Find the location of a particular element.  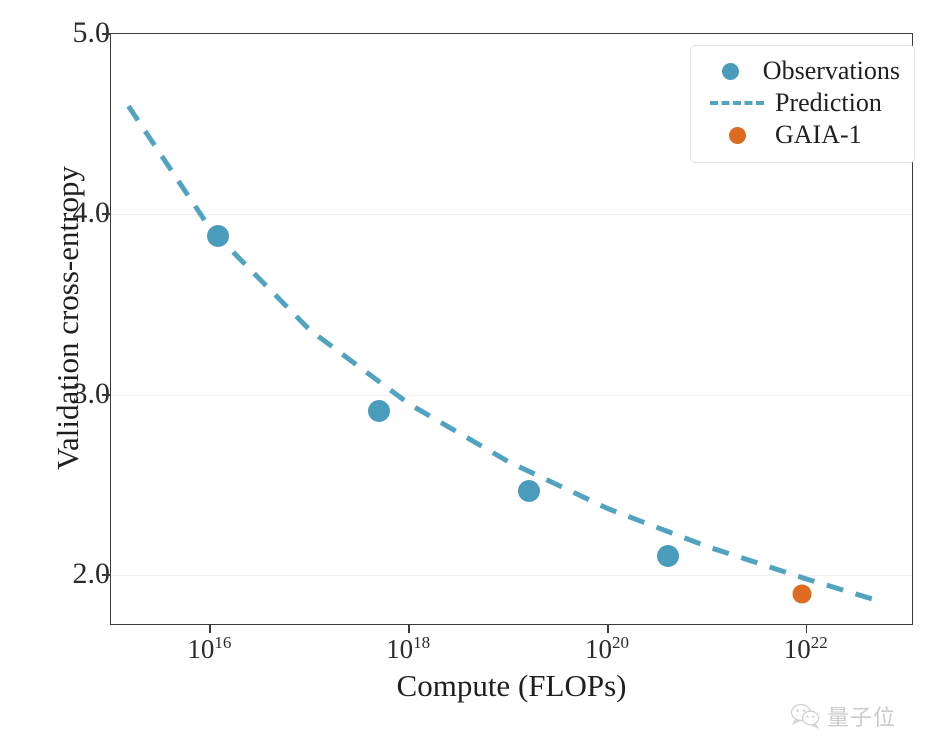

x-tick-exponent: 16 is located at coordinates (223, 642).